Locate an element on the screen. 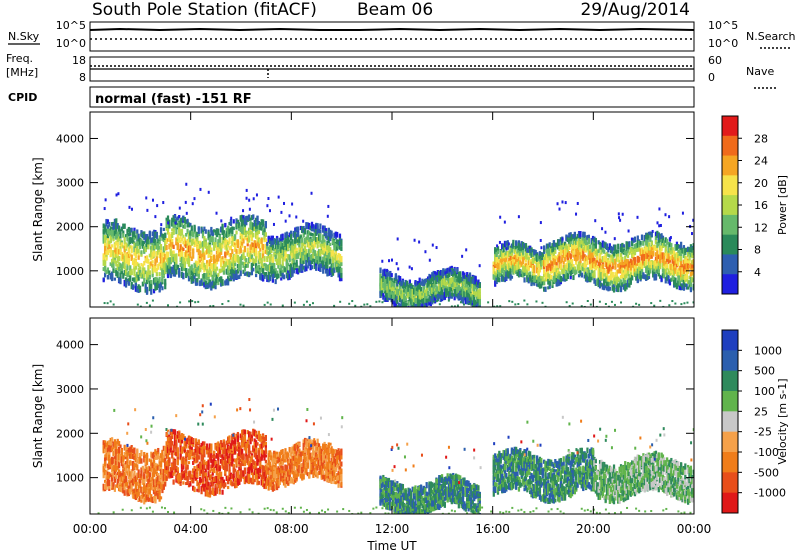 Image resolution: width=800 pixels, height=554 pixels. colorbar-tick-label: 28 is located at coordinates (761, 138).